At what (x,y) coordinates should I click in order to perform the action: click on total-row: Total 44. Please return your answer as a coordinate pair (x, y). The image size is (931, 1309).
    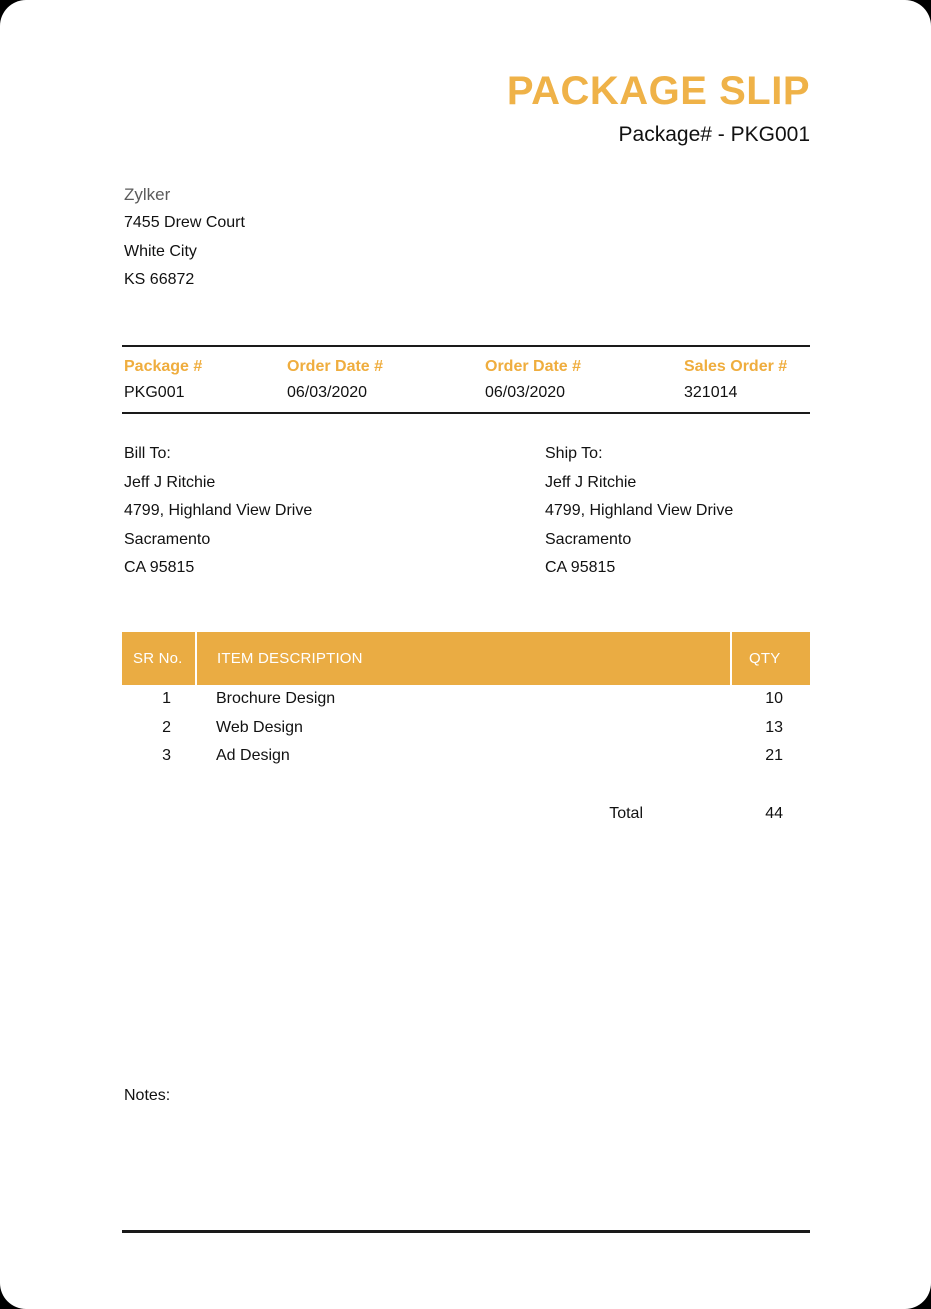
    Looking at the image, I should click on (466, 814).